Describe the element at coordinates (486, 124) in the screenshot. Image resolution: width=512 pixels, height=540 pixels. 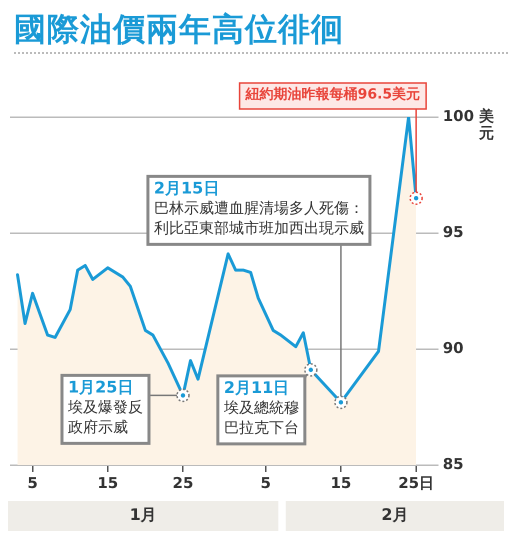
I see `y-axis-title: 美元` at that location.